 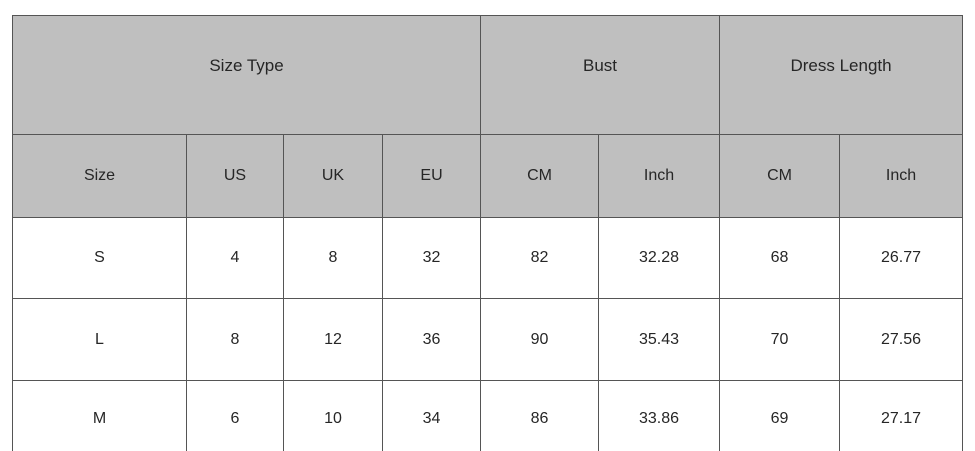 I want to click on column-header-bust-cm: CM, so click(x=540, y=176).